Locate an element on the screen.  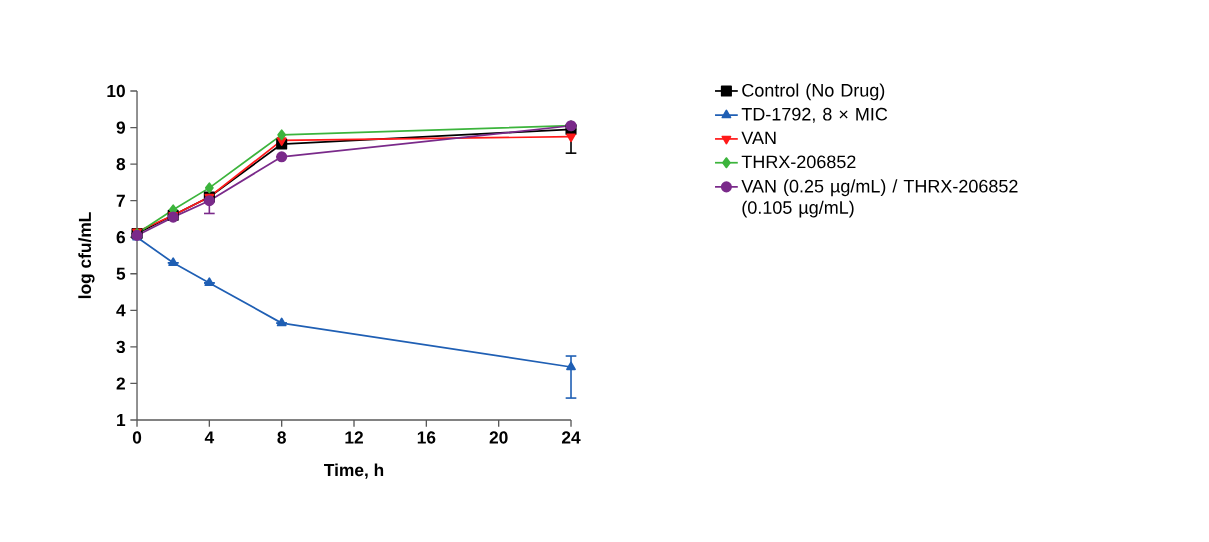
y-tick-label: 4 is located at coordinates (121, 310).